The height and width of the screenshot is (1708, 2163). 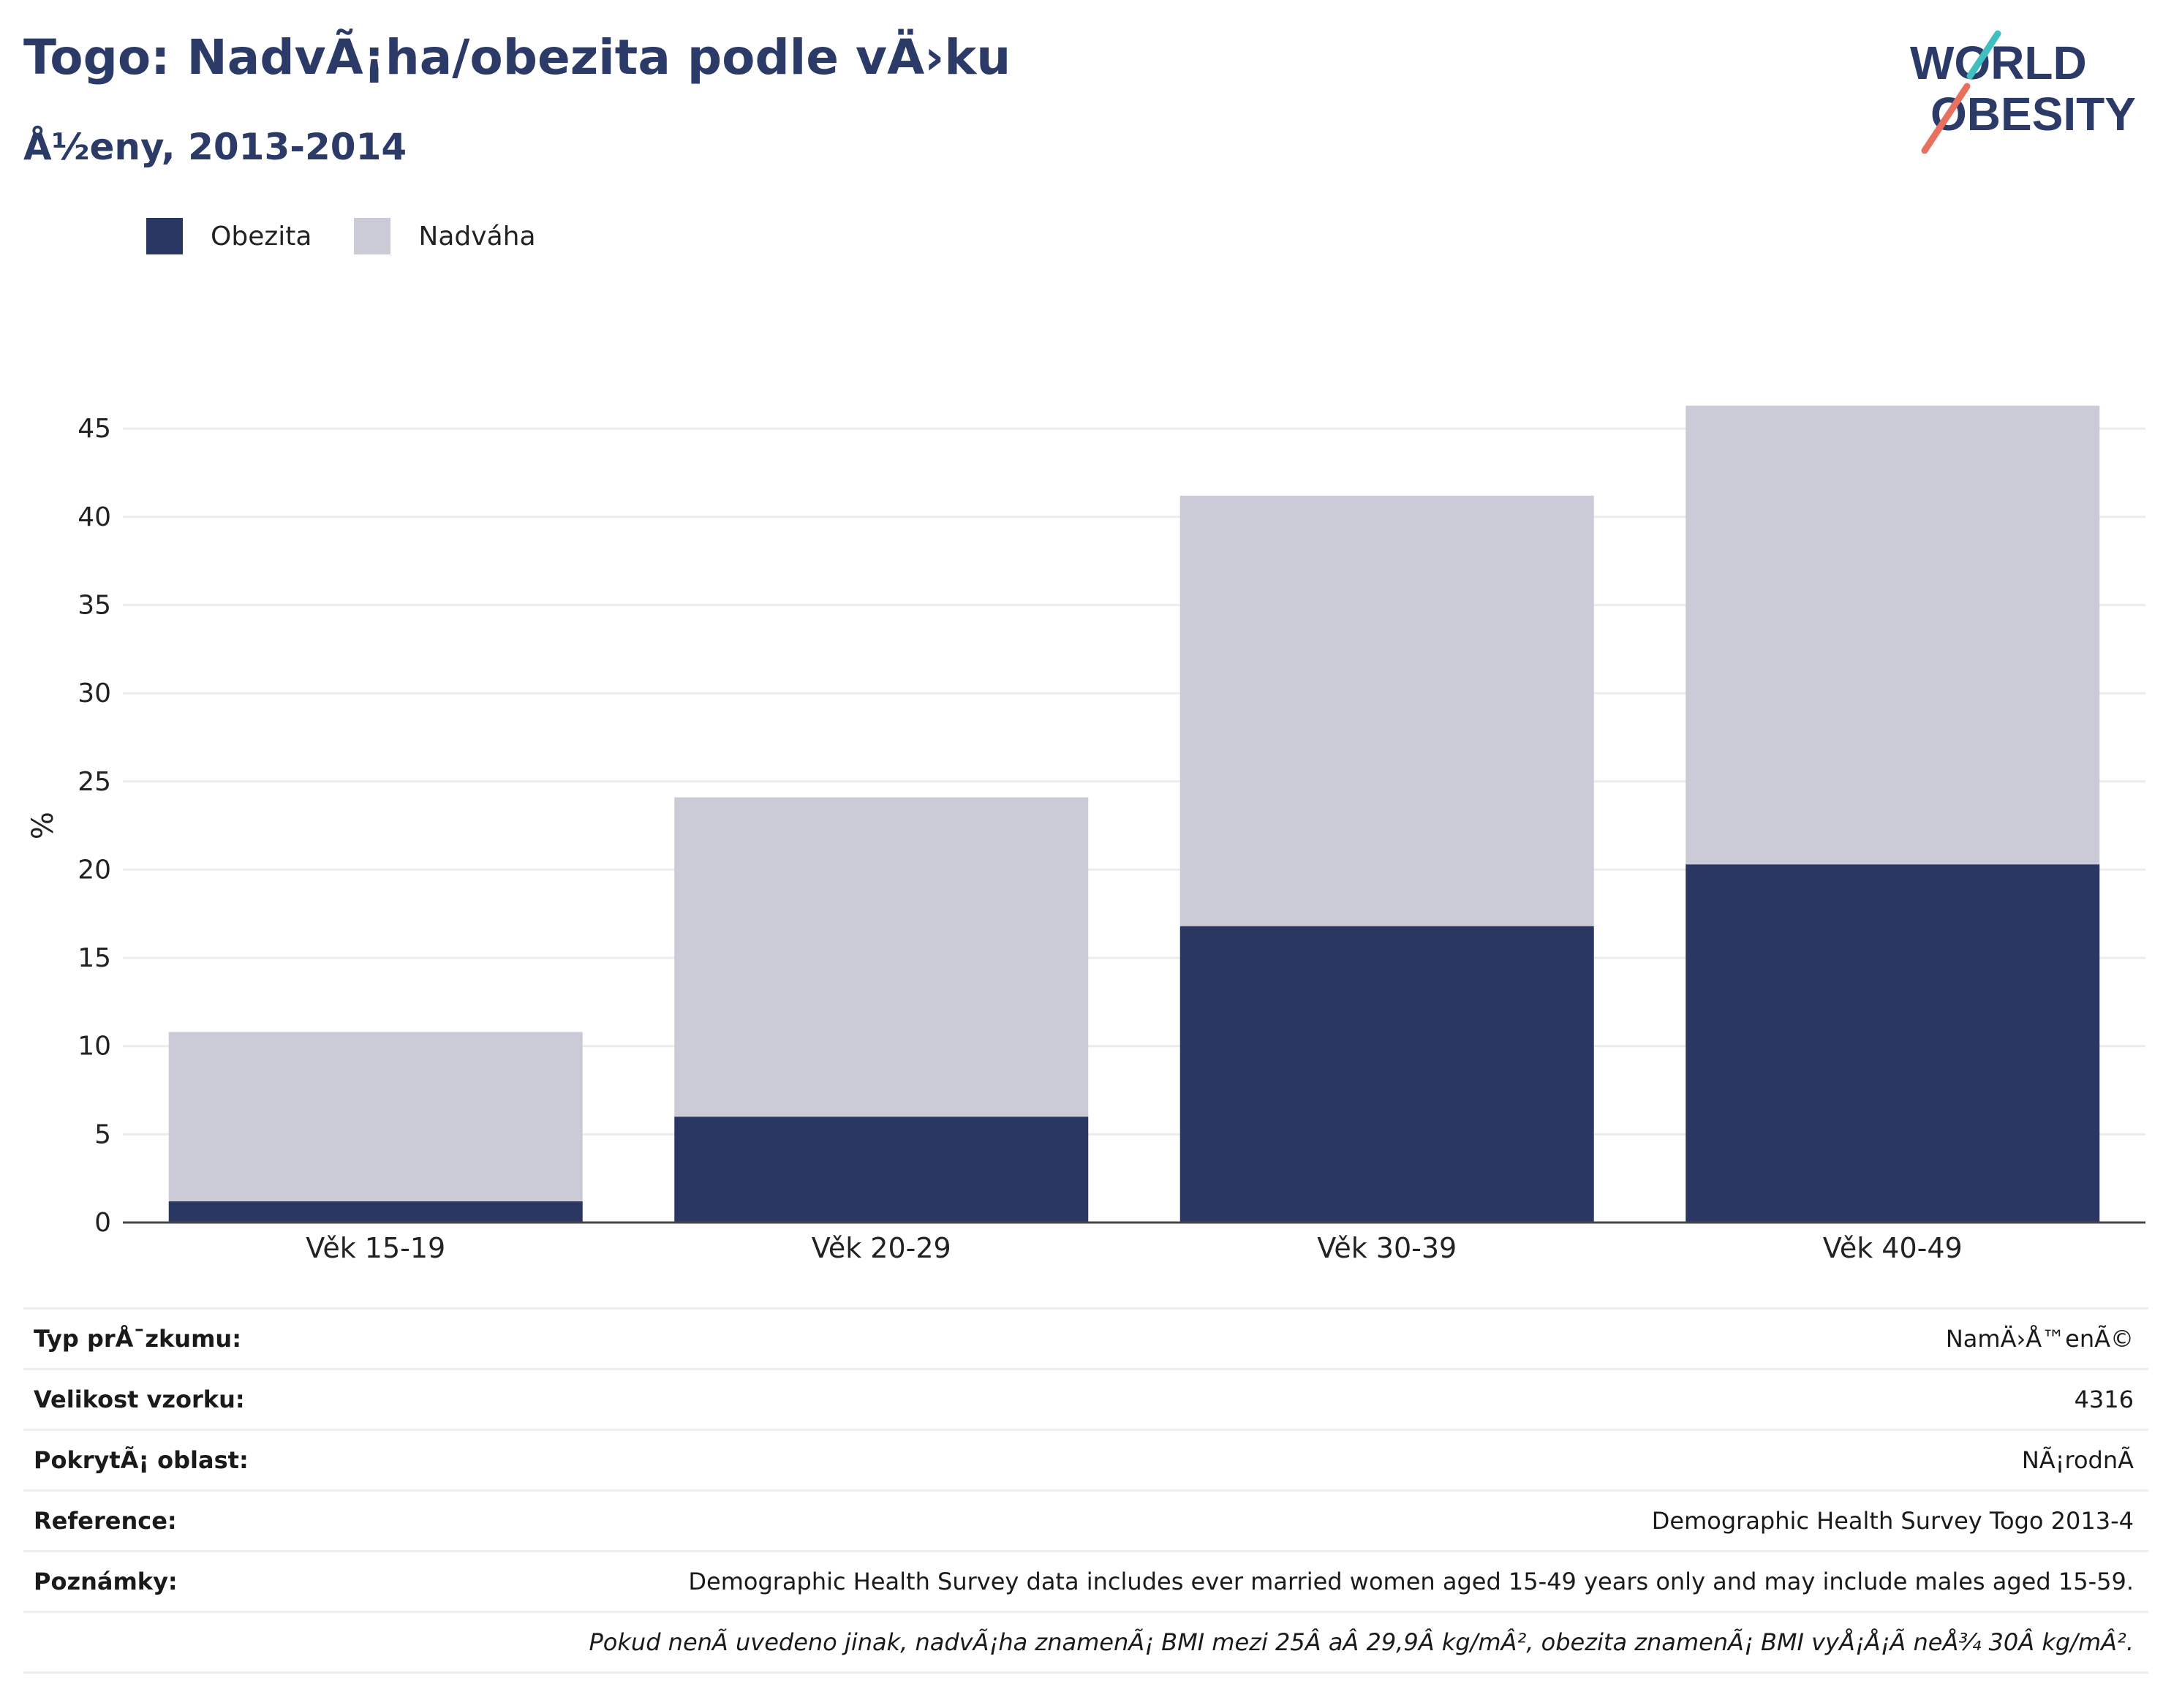 I want to click on info-label: Poznámky:, so click(x=106, y=1581).